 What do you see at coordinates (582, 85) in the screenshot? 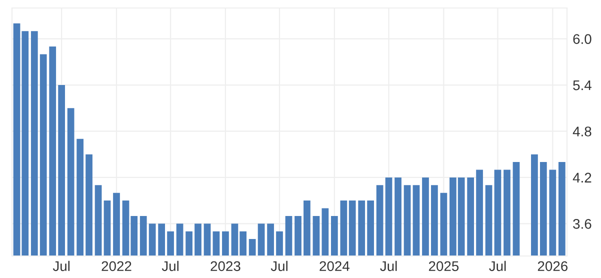
I see `y-tick-label: 5.4` at bounding box center [582, 85].